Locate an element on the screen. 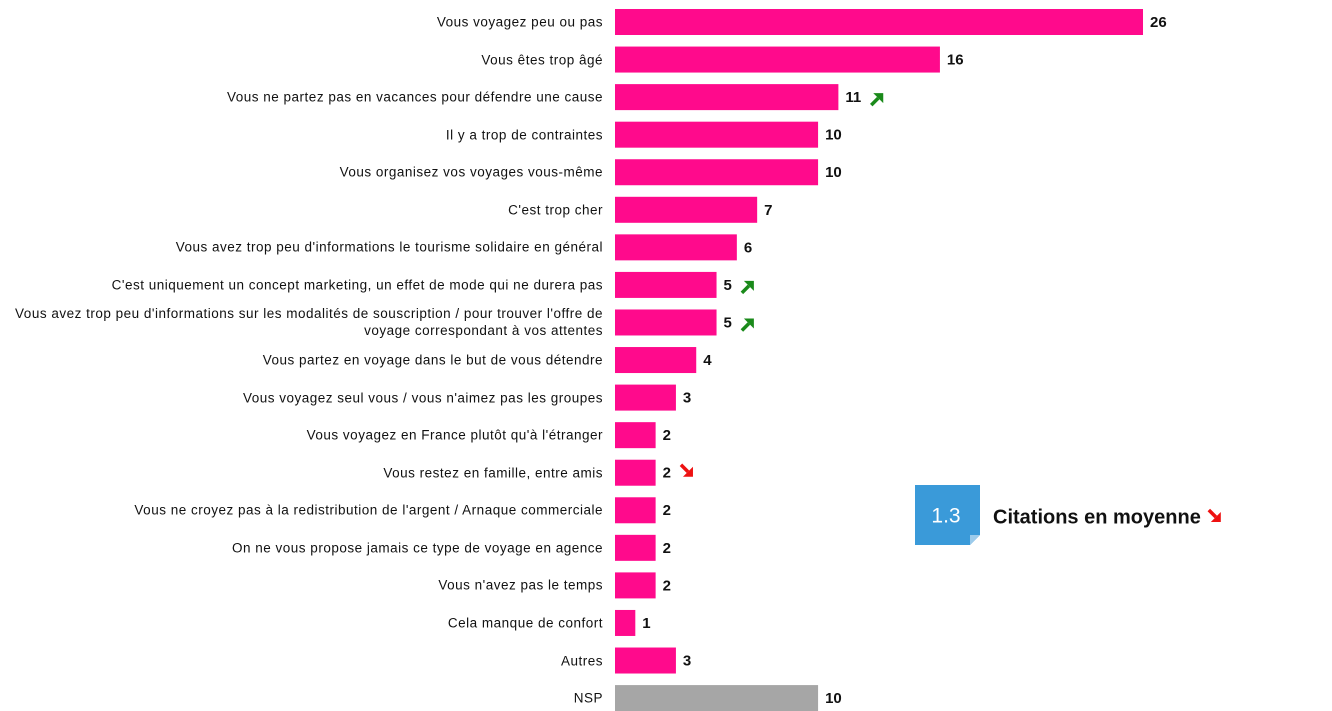  annotation-value: 1.3 is located at coordinates (945, 516).